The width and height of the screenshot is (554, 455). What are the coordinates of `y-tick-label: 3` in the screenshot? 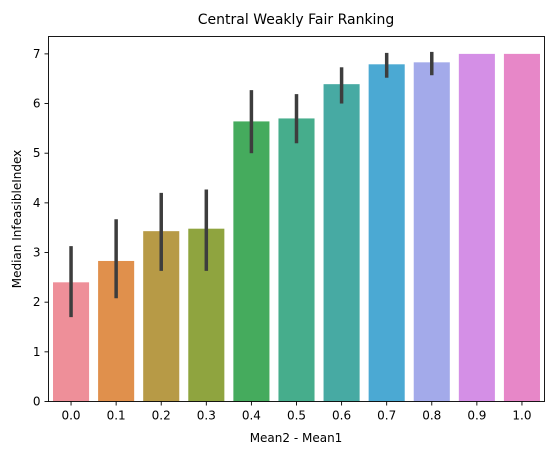 It's located at (37, 253).